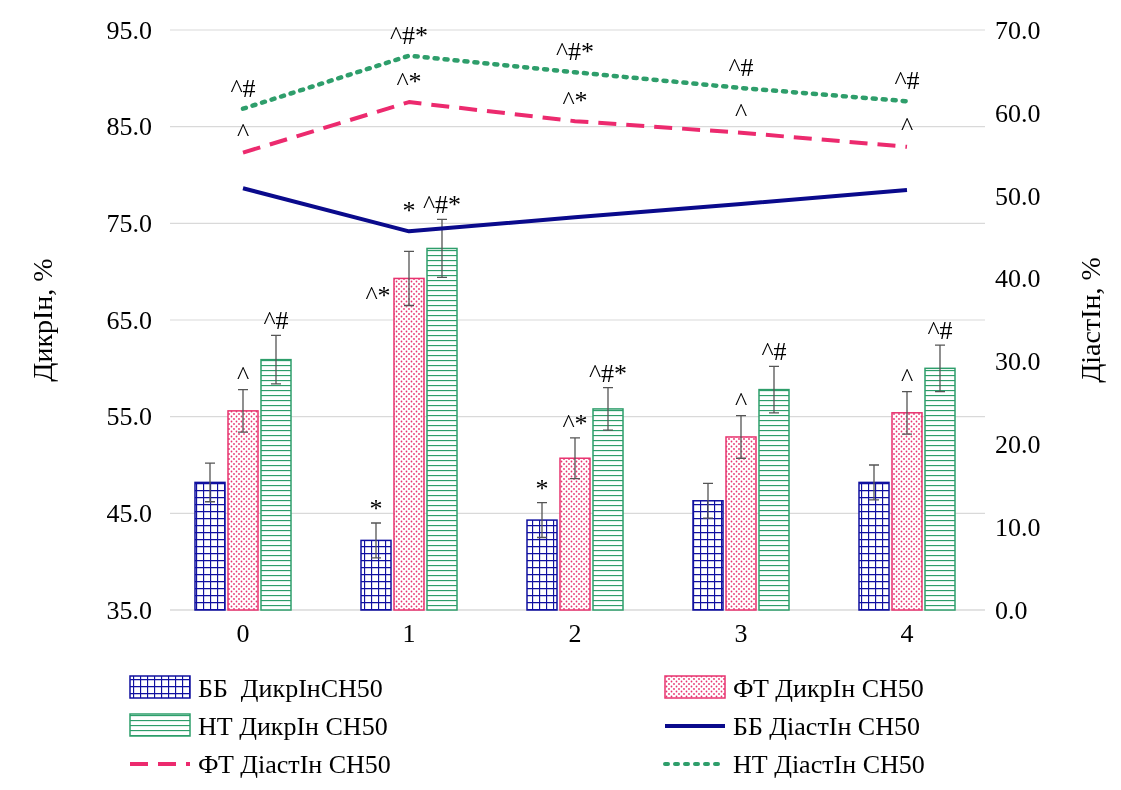 Image resolution: width=1121 pixels, height=790 pixels. What do you see at coordinates (42, 320) in the screenshot?
I see `y-axis-title: ДикрІн, %` at bounding box center [42, 320].